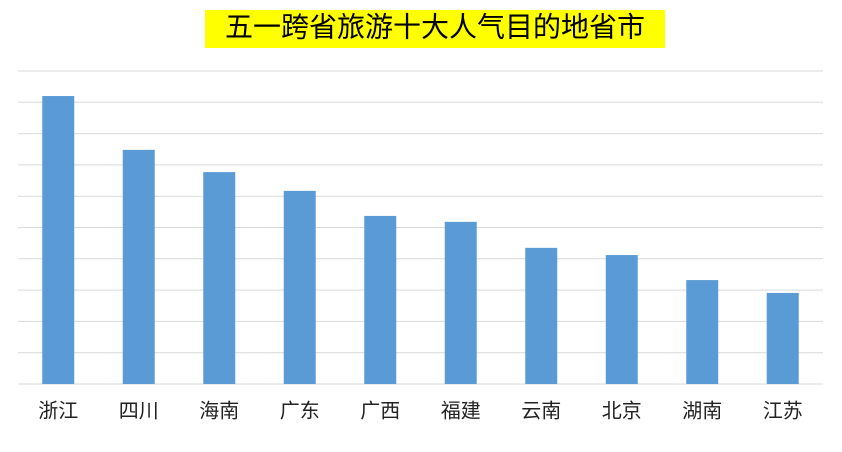 This screenshot has width=842, height=452. What do you see at coordinates (702, 411) in the screenshot?
I see `x-tick-label: 湖南` at bounding box center [702, 411].